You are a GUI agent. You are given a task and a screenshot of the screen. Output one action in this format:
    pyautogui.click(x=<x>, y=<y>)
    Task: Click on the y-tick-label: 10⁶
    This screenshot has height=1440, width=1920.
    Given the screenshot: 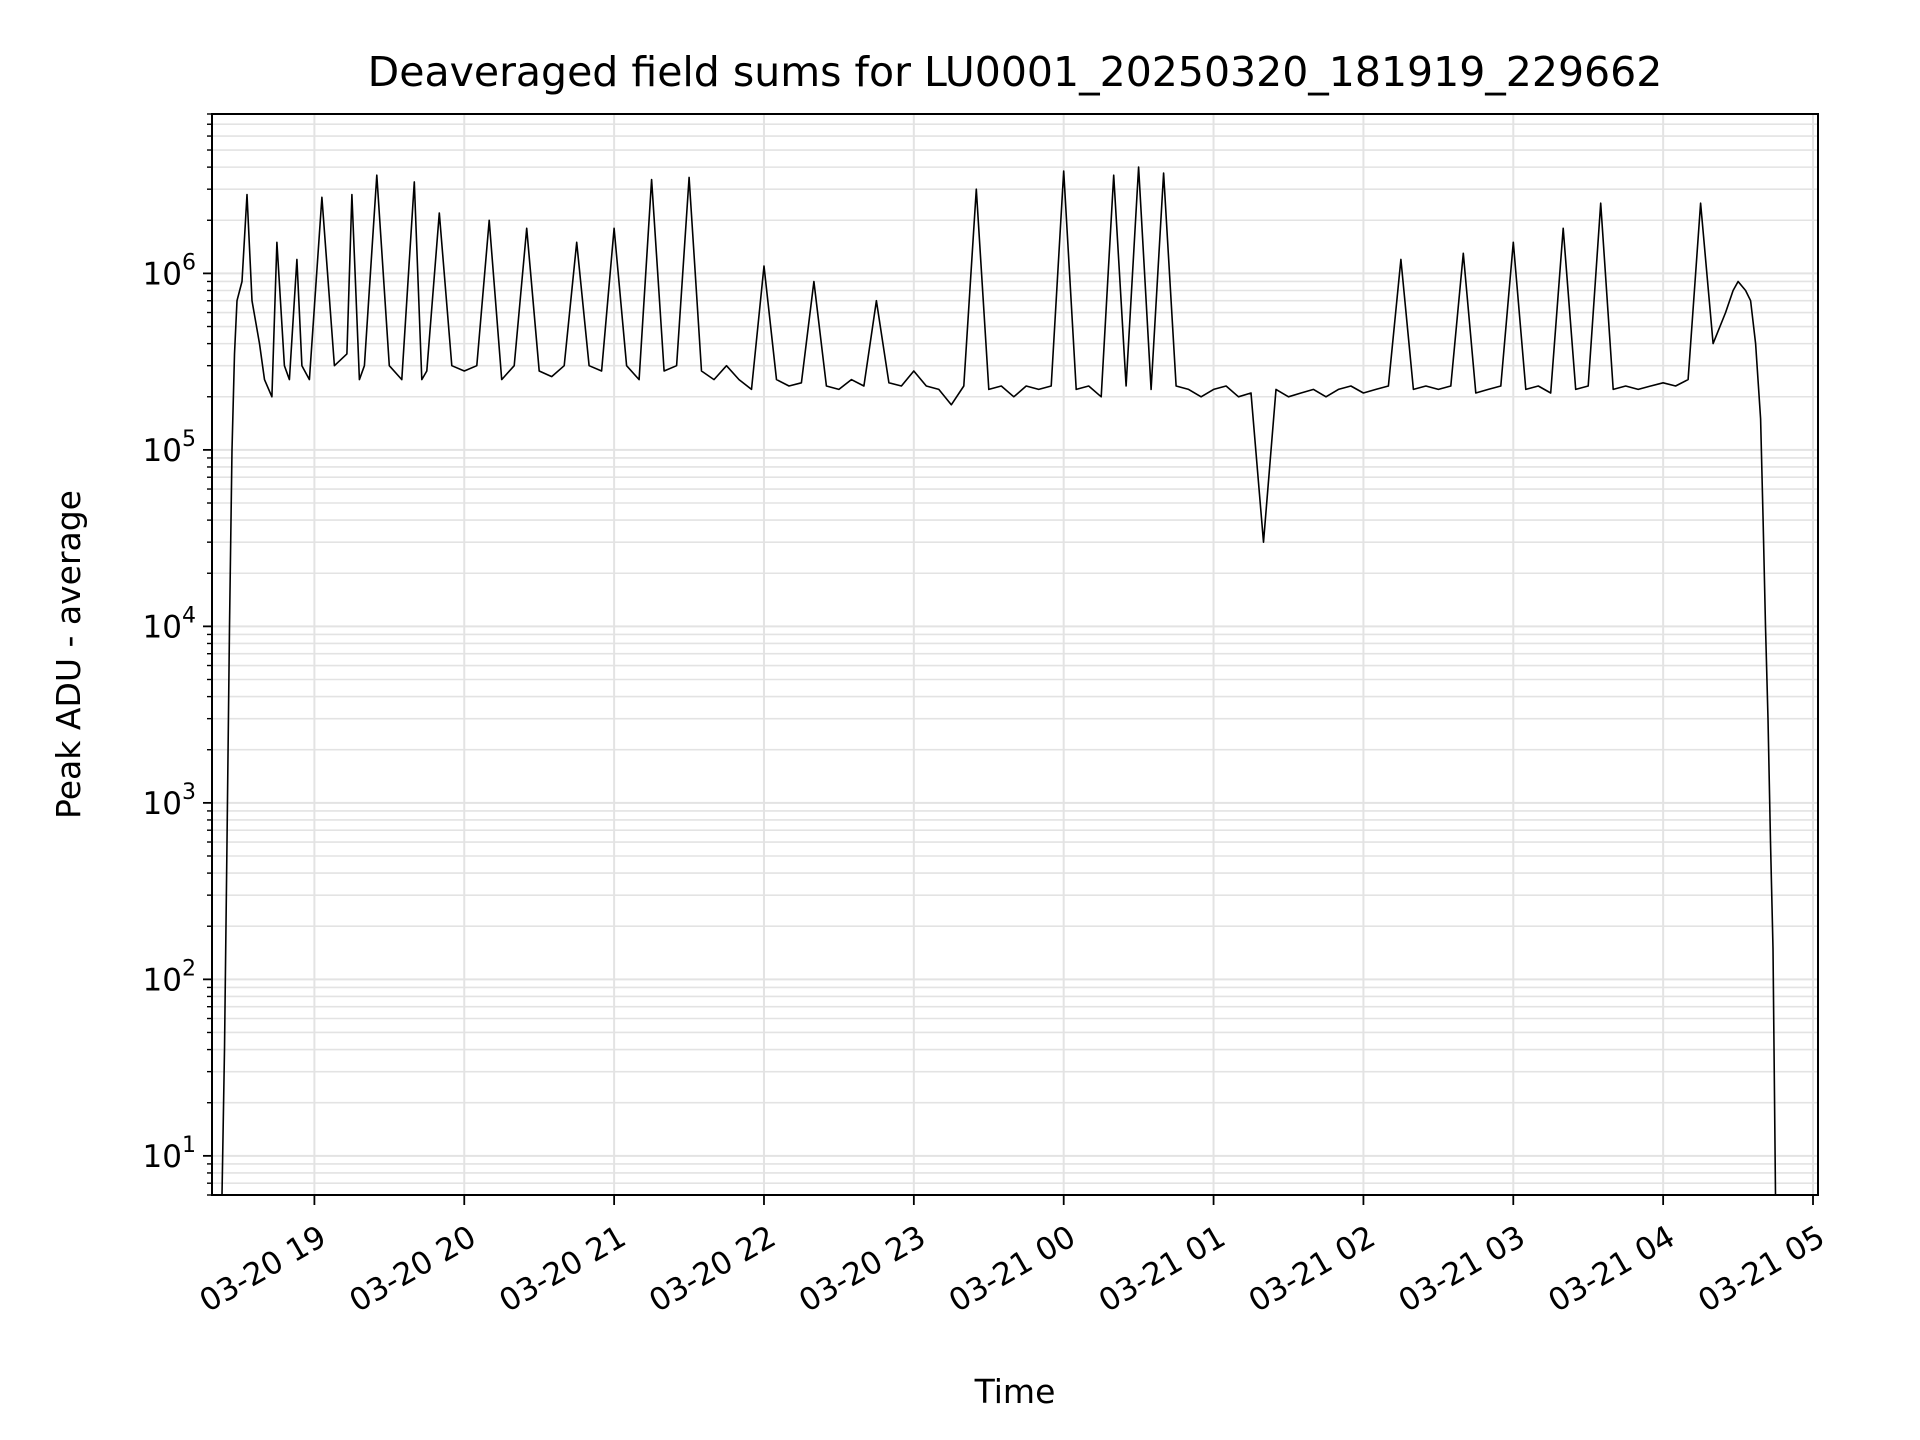 What is the action you would take?
    pyautogui.click(x=169, y=271)
    